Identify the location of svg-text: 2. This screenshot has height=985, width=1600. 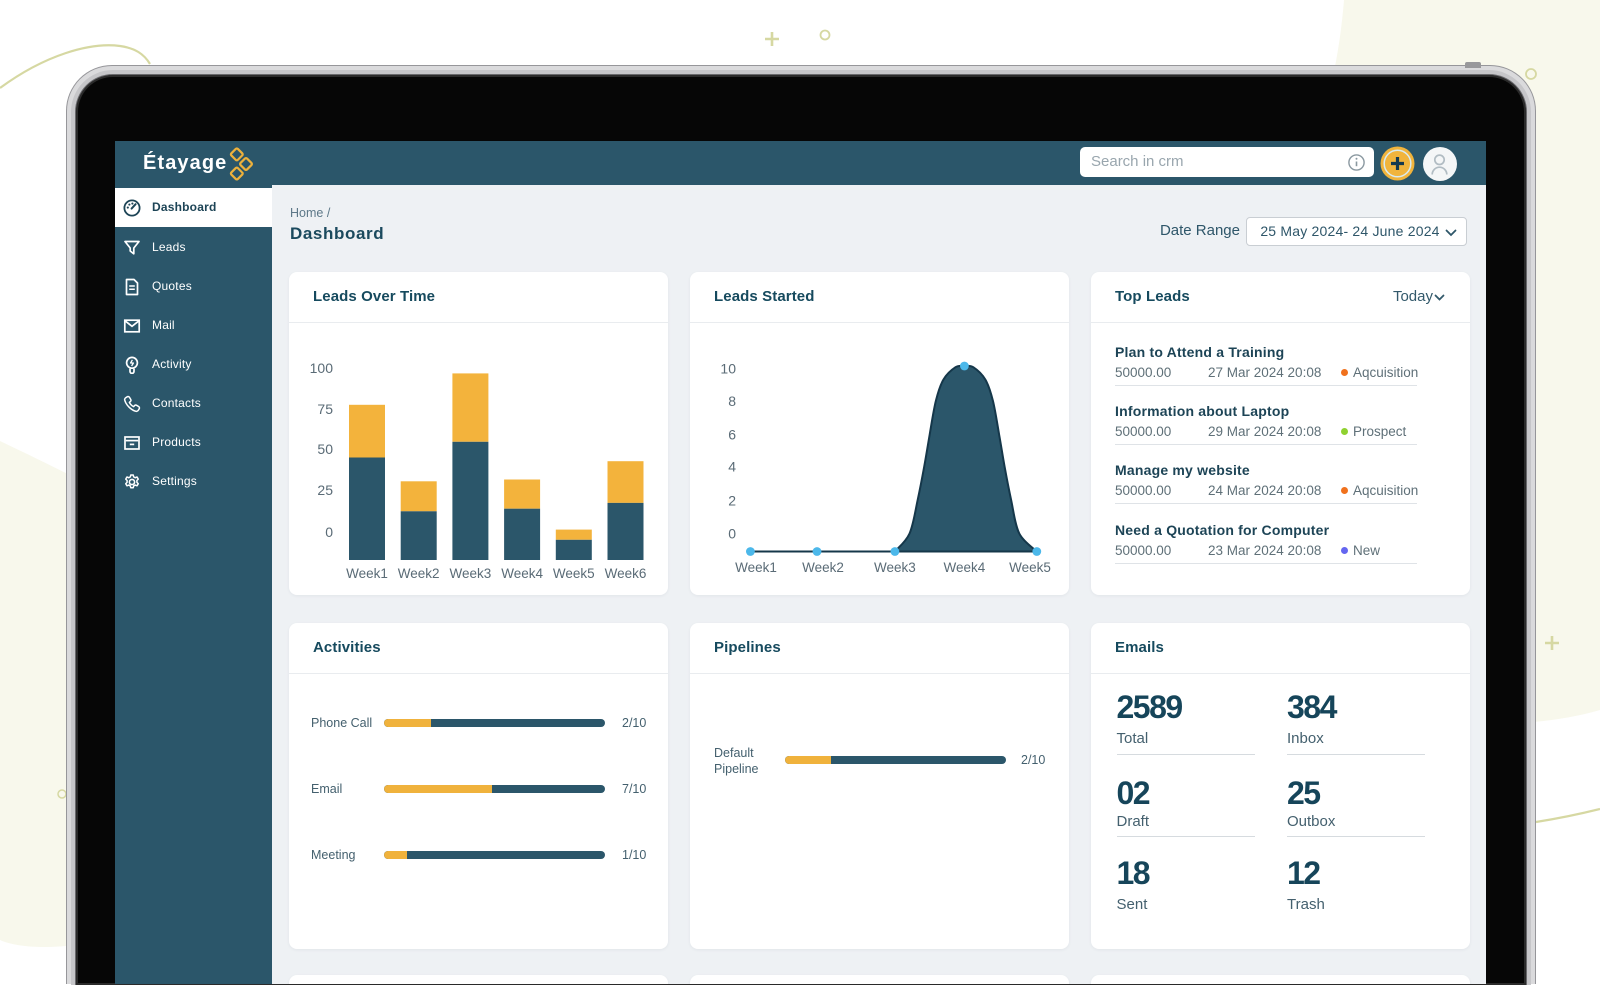
(732, 500).